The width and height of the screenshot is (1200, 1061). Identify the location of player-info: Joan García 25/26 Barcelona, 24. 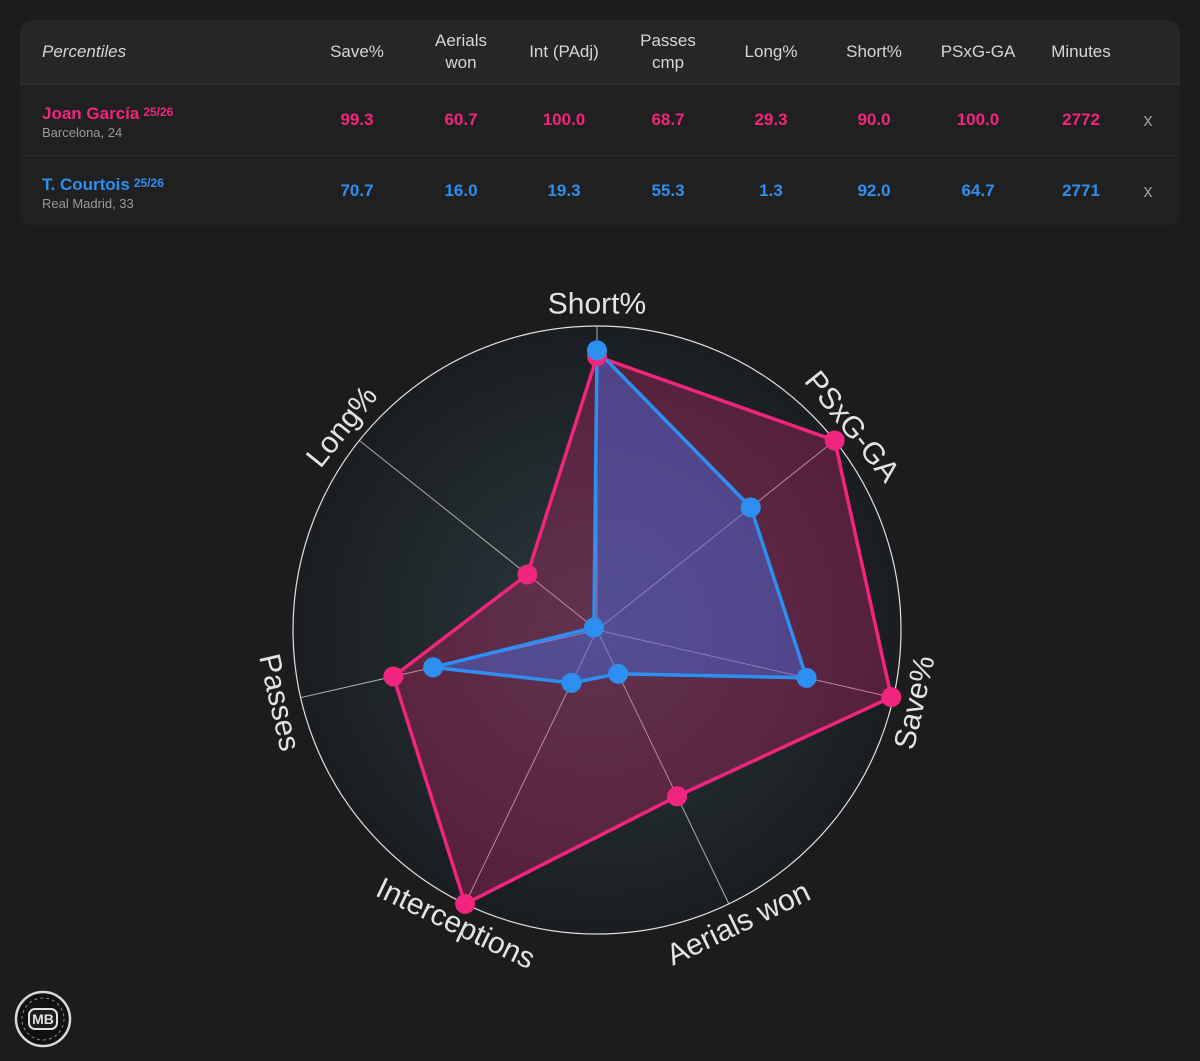
(107, 122).